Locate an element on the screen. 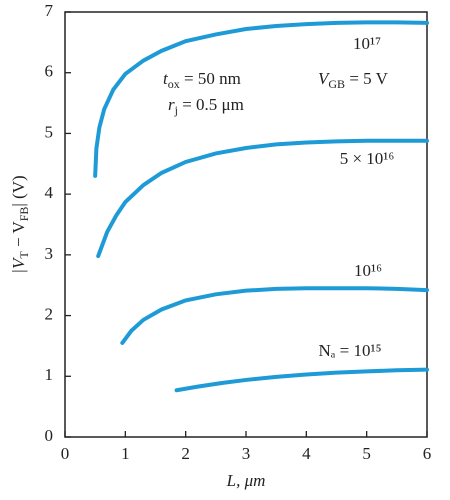  annotation-part: V is located at coordinates (324, 78).